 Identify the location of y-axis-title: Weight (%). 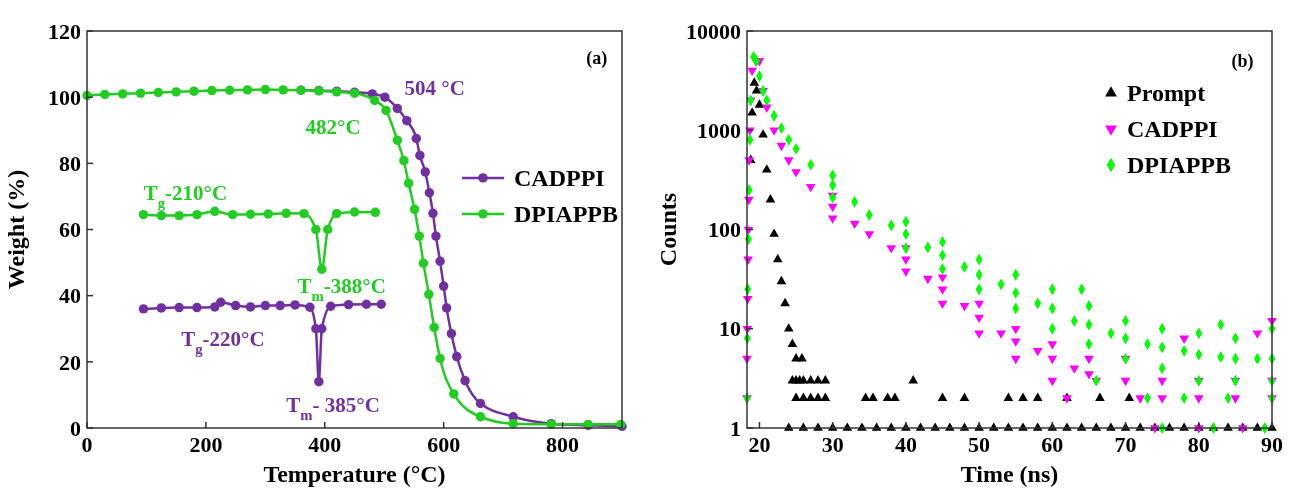
(16, 229).